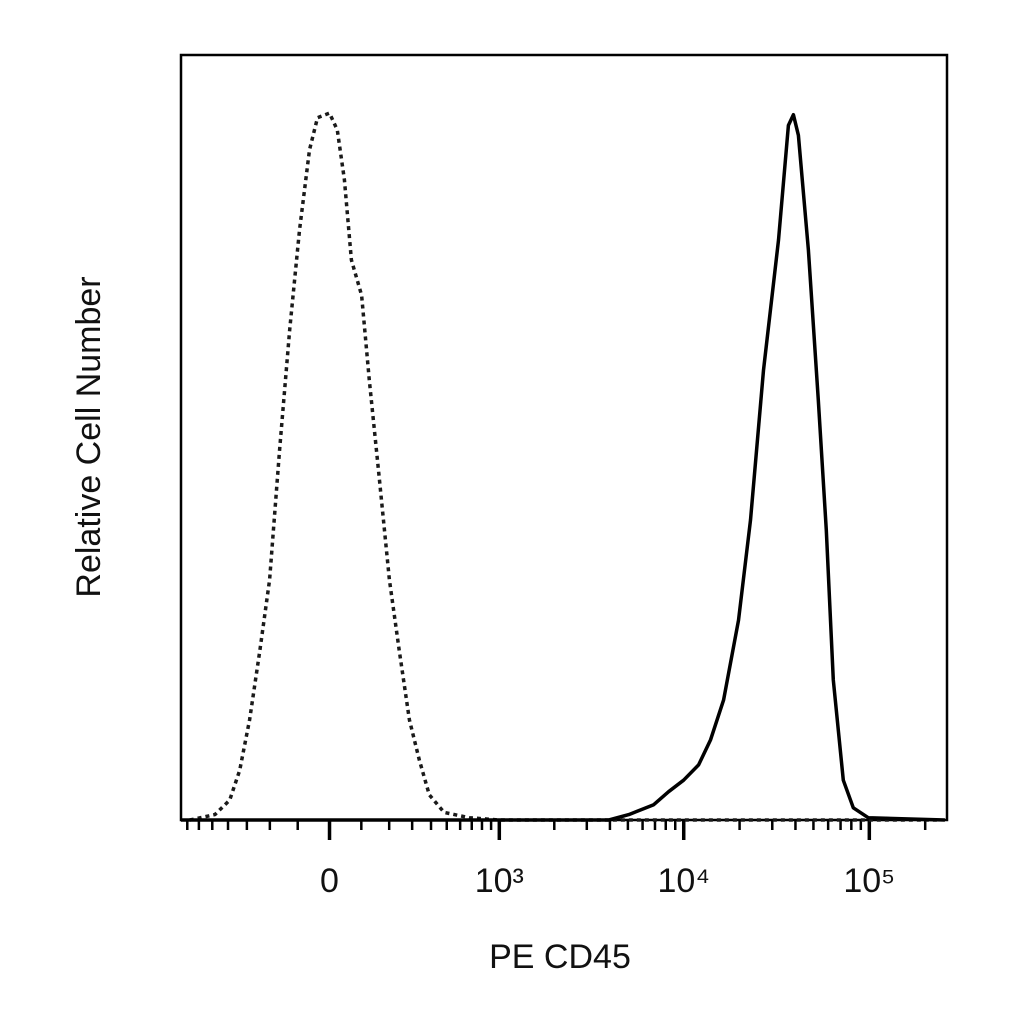 This screenshot has width=1024, height=1024. Describe the element at coordinates (329, 881) in the screenshot. I see `x-tick-label: 0` at that location.